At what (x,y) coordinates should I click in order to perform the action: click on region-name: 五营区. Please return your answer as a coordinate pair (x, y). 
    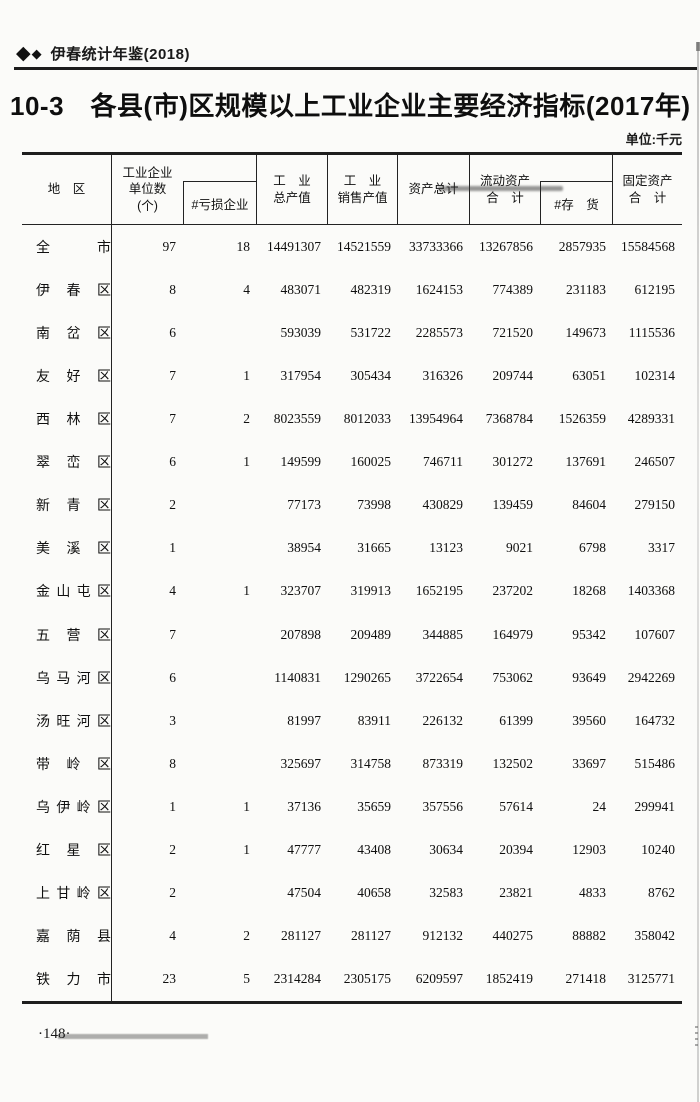
    Looking at the image, I should click on (73, 634).